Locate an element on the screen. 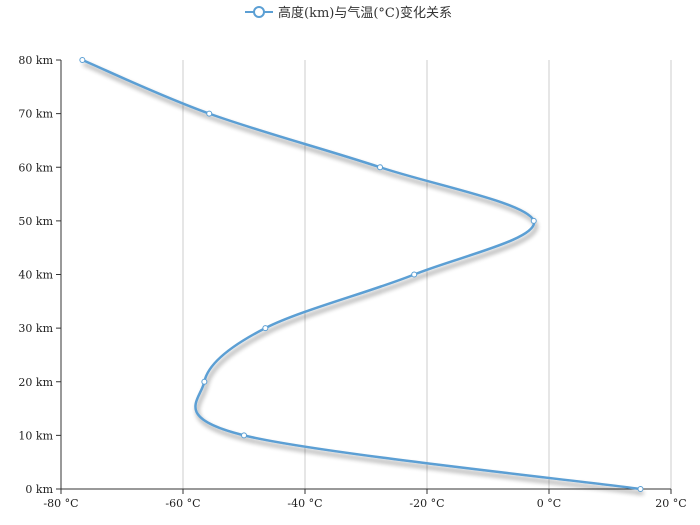  y-tick-label: 30 km is located at coordinates (35, 328).